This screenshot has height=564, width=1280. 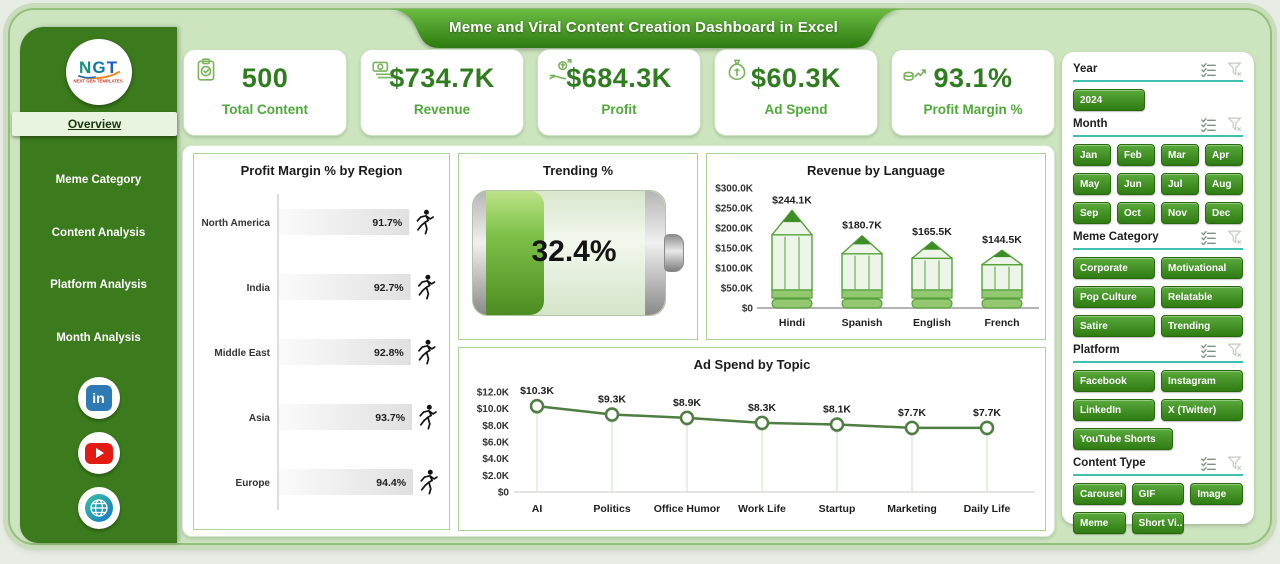 What do you see at coordinates (1158, 184) in the screenshot?
I see `slicer-buttons: Jan Feb Mar Apr May Jun Jul Aug Sep Oct Nov Dec` at bounding box center [1158, 184].